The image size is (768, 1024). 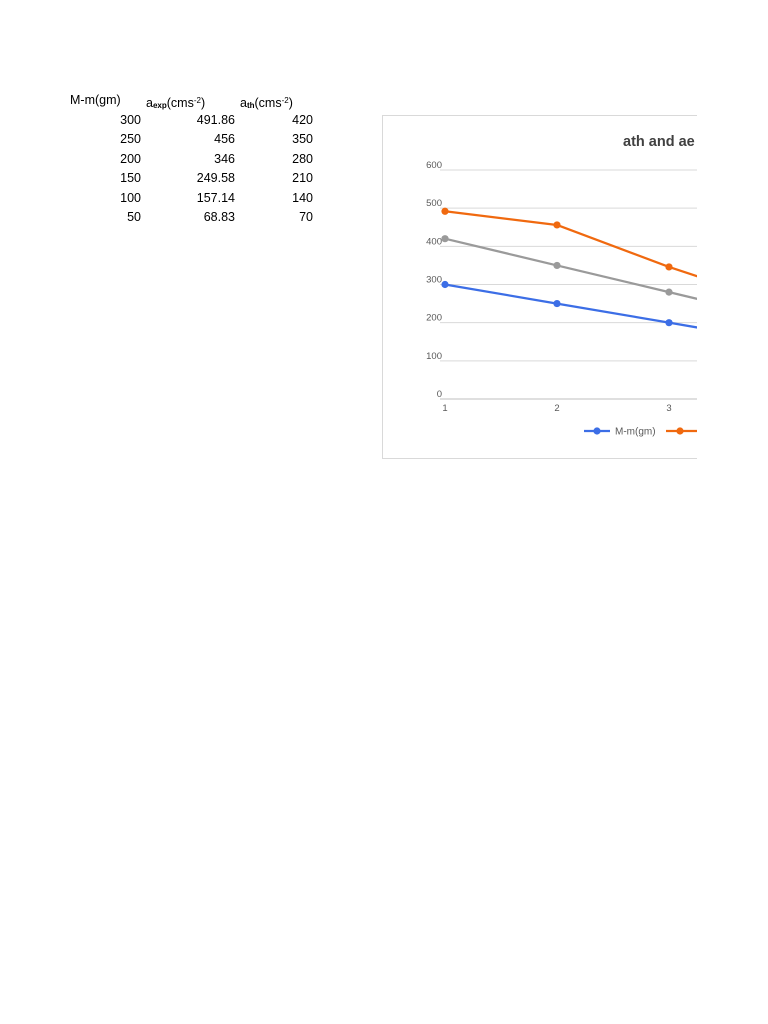 What do you see at coordinates (215, 178) in the screenshot?
I see `table-cell: 249.58` at bounding box center [215, 178].